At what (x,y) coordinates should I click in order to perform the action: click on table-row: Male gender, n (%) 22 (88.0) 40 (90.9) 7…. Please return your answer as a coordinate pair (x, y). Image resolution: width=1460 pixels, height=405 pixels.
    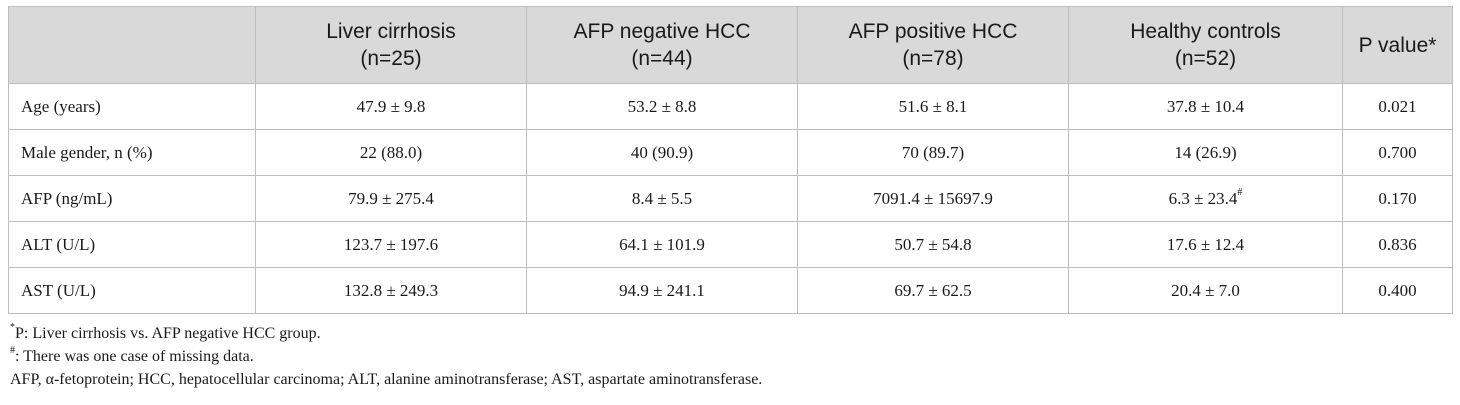
    Looking at the image, I should click on (730, 152).